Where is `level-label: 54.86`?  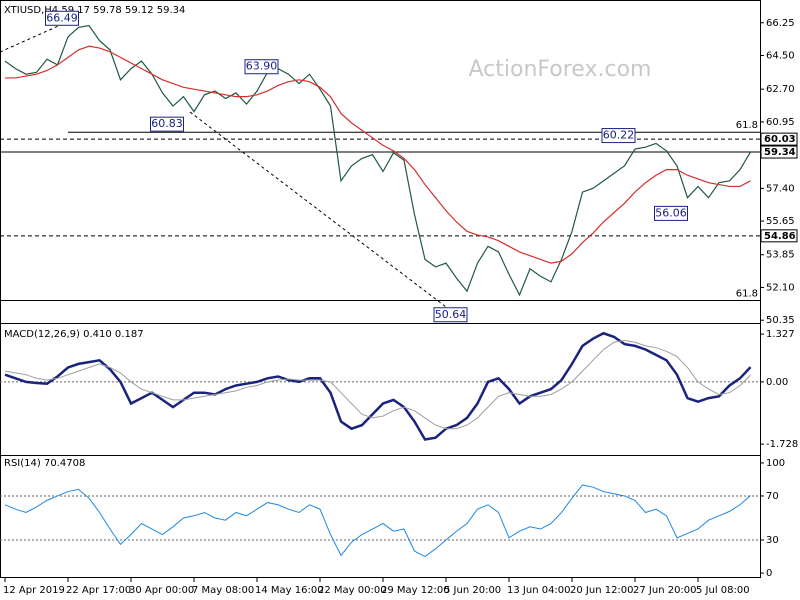 level-label: 54.86 is located at coordinates (780, 236).